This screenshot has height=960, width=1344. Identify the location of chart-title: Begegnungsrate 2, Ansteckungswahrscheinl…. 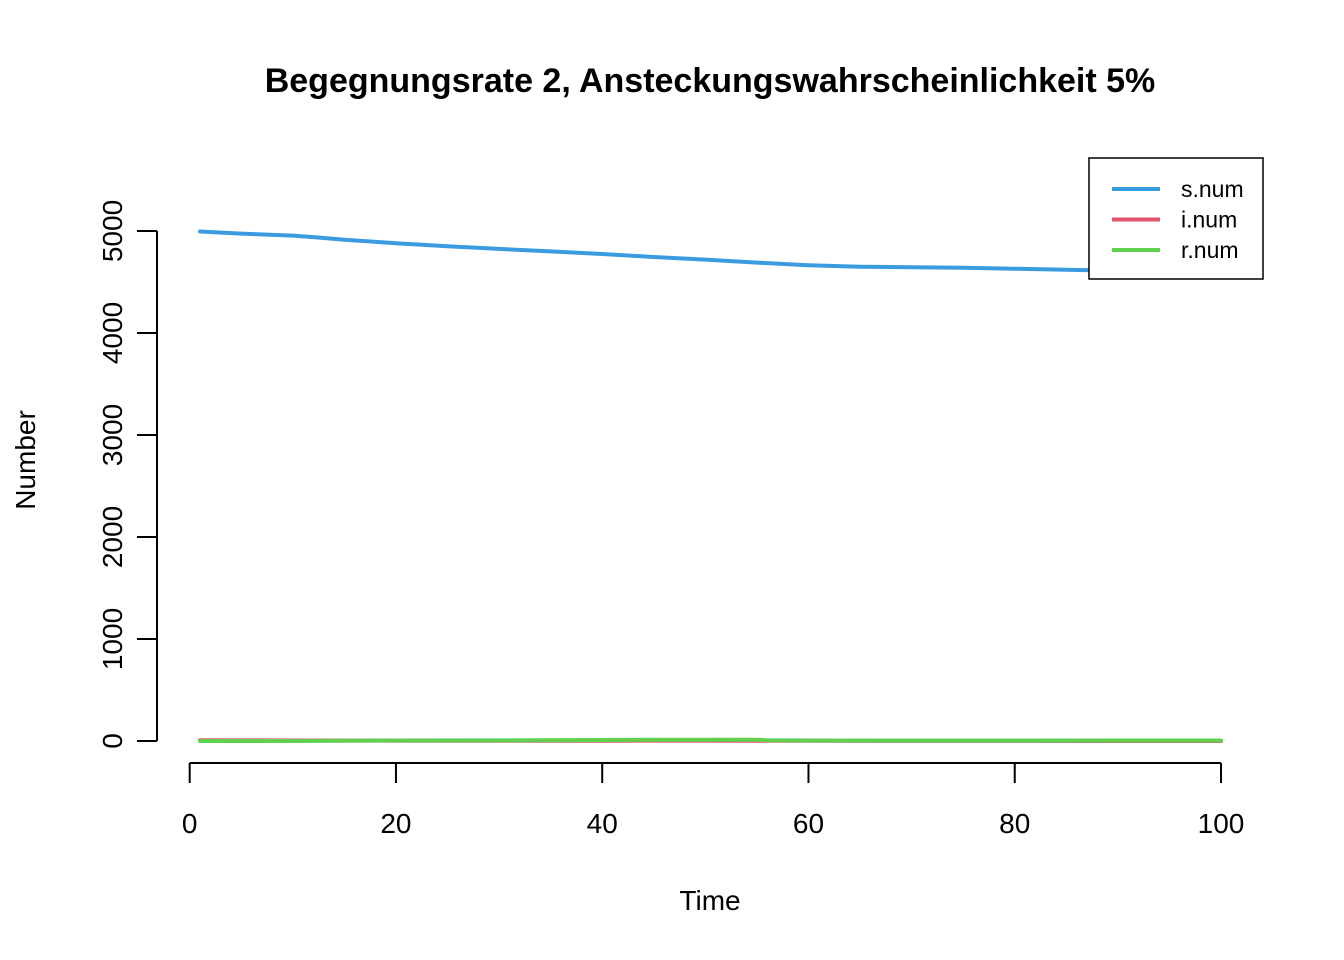
(710, 81).